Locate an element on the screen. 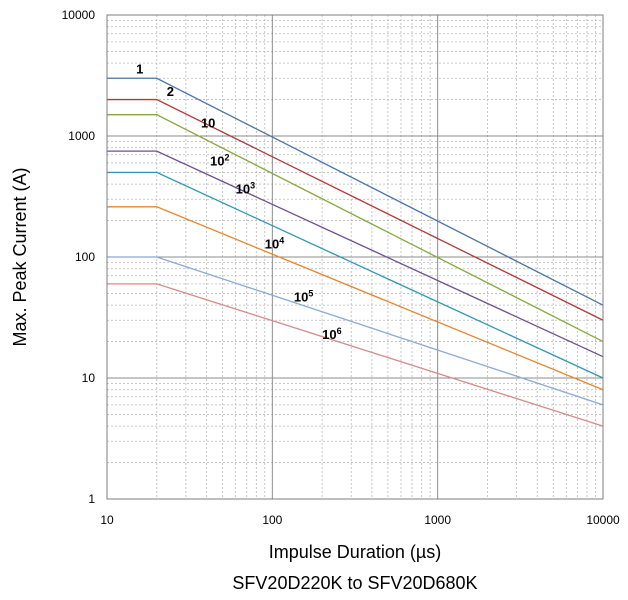 The height and width of the screenshot is (600, 628). curve-label-base: 1 is located at coordinates (139, 68).